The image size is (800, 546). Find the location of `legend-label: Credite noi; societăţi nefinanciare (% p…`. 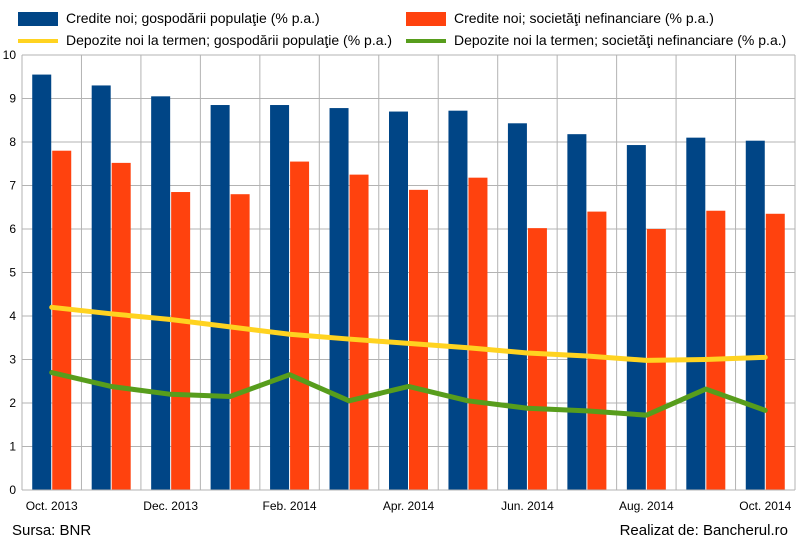

legend-label: Credite noi; societăţi nefinanciare (% p… is located at coordinates (584, 18).